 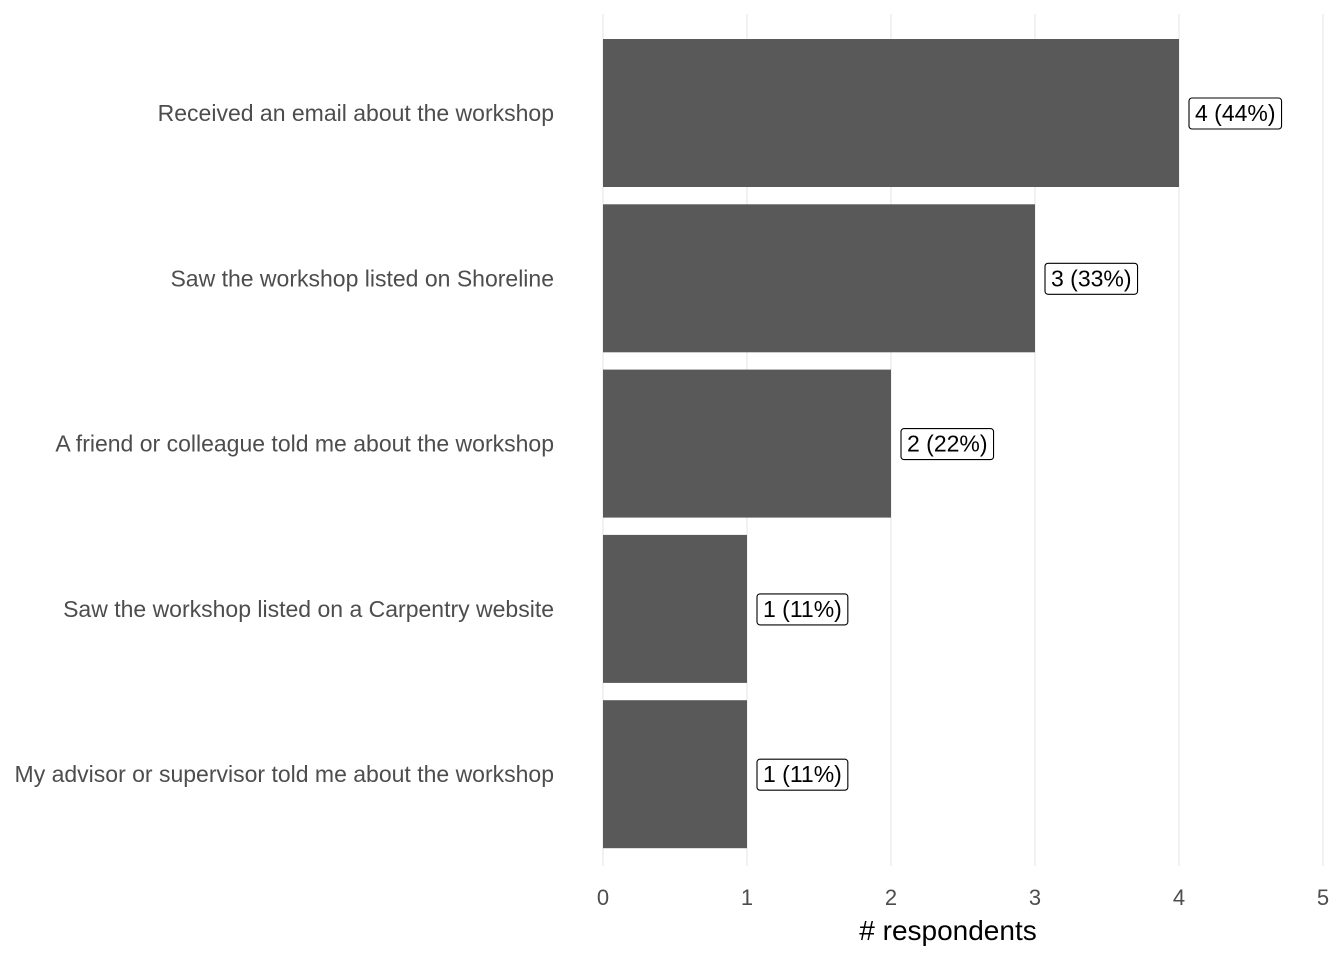 I want to click on x-tick-label: 0, so click(x=603, y=897).